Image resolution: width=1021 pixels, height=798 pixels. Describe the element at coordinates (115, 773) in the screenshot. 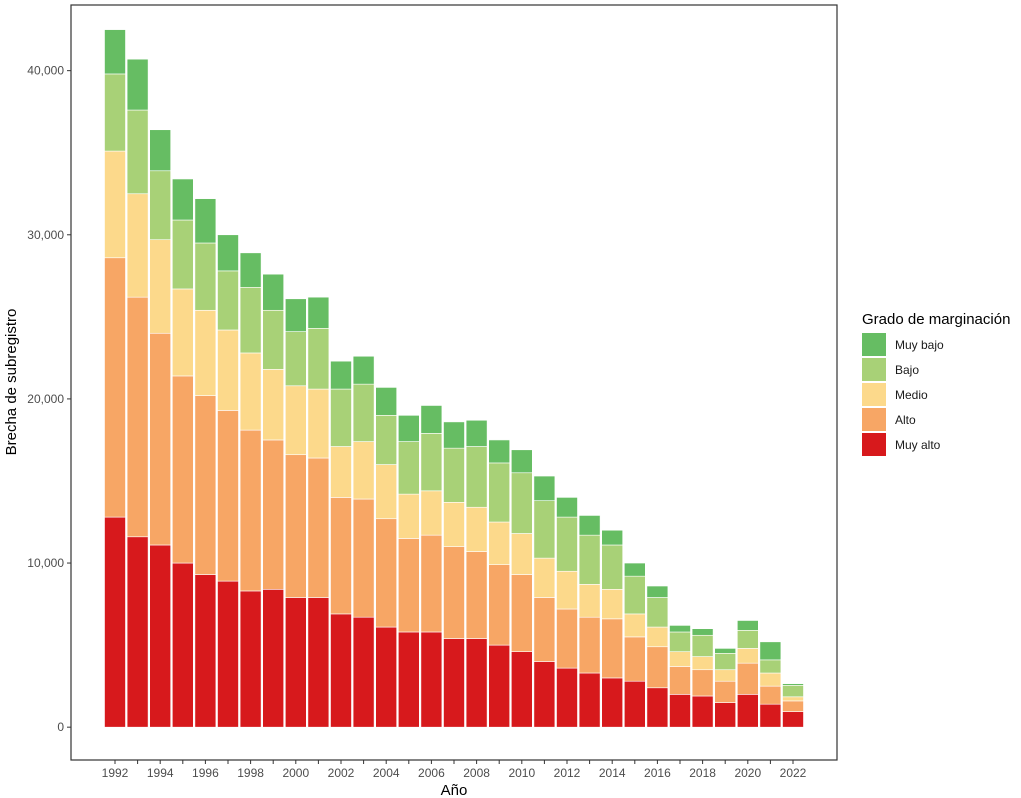

I see `x-tick-label: 1992` at that location.